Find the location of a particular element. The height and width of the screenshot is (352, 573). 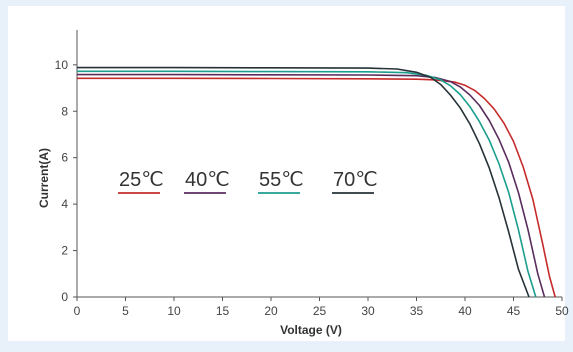

legend-label: 70℃ is located at coordinates (355, 180).